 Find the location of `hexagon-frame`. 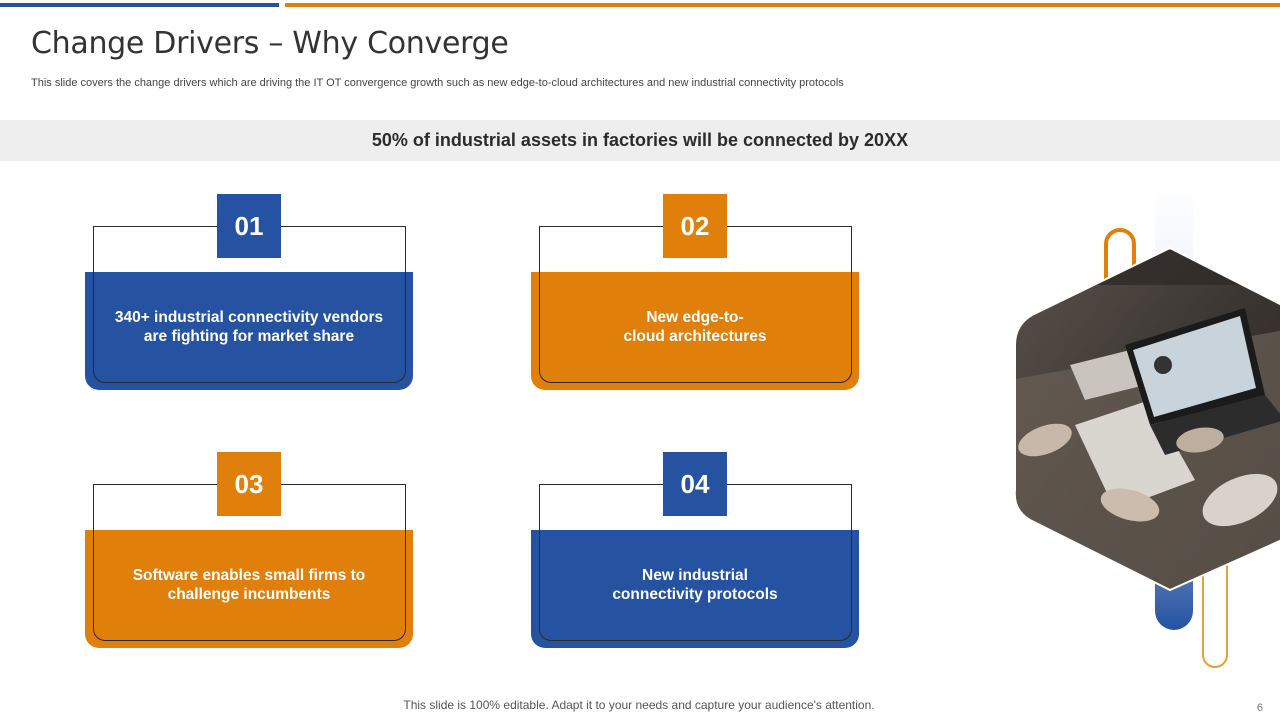

hexagon-frame is located at coordinates (1146, 419).